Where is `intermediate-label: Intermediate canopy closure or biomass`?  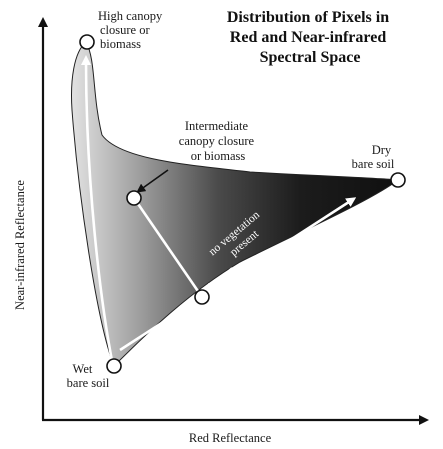 intermediate-label: Intermediate canopy closure or biomass is located at coordinates (218, 141).